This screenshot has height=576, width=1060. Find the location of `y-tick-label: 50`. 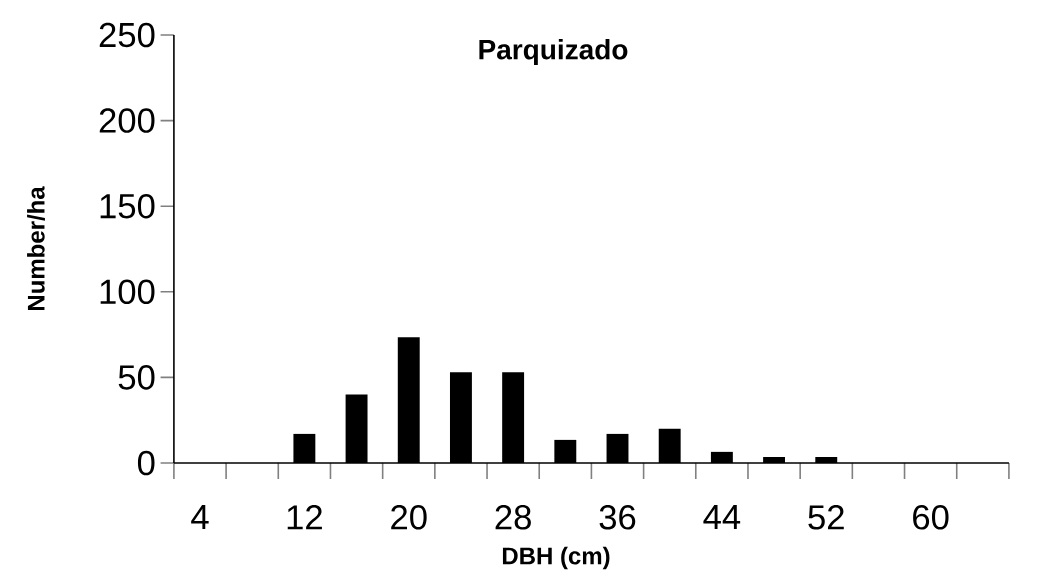

y-tick-label: 50 is located at coordinates (136, 377).